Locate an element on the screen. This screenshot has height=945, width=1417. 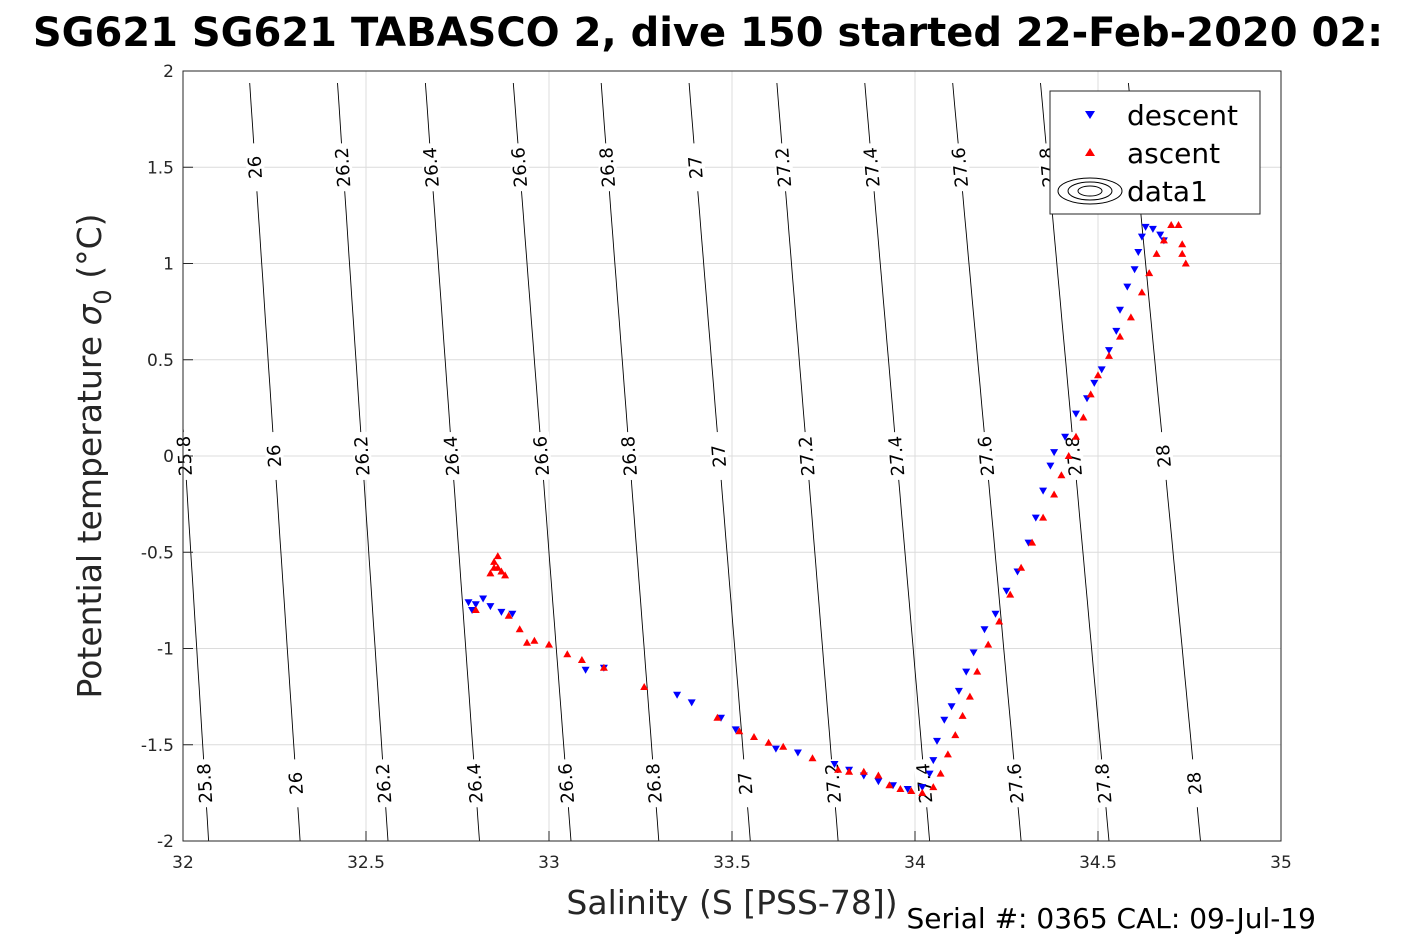
density-contour-label-group: 26.8 is located at coordinates (655, 783).